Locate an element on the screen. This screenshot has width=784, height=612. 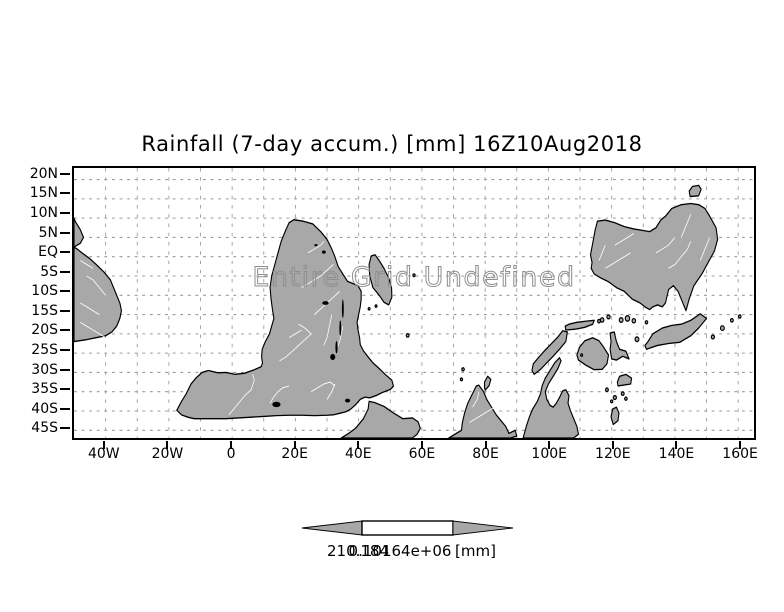
landmass-india is located at coordinates (483, 411).